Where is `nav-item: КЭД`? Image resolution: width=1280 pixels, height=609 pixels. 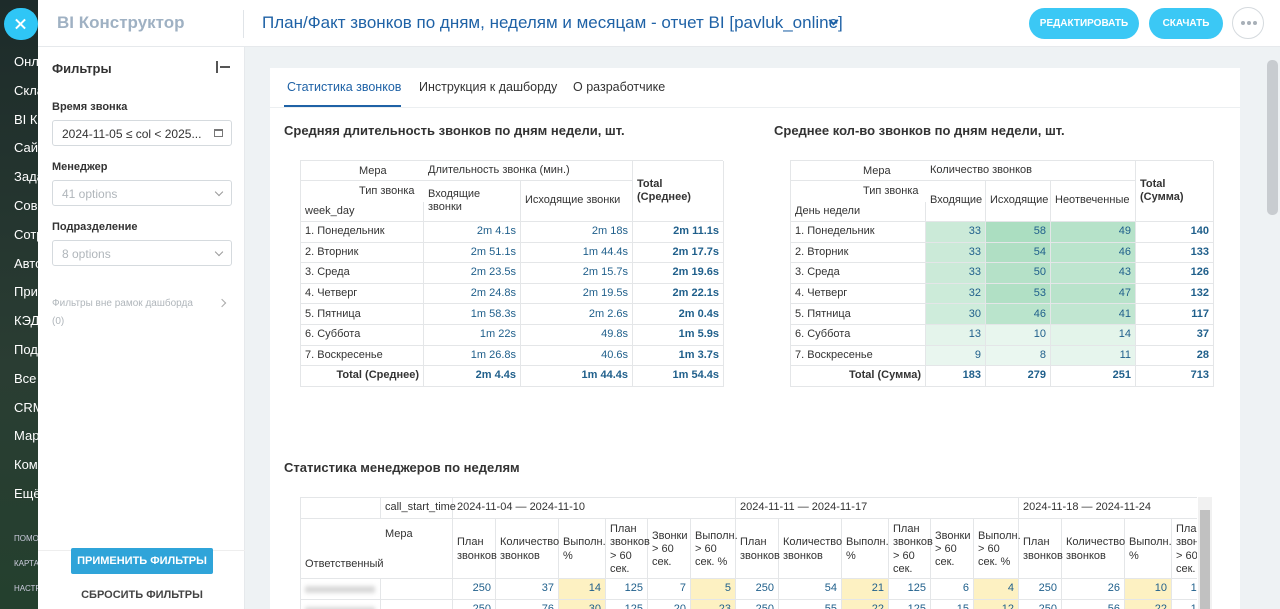
nav-item: КЭД is located at coordinates (26, 321).